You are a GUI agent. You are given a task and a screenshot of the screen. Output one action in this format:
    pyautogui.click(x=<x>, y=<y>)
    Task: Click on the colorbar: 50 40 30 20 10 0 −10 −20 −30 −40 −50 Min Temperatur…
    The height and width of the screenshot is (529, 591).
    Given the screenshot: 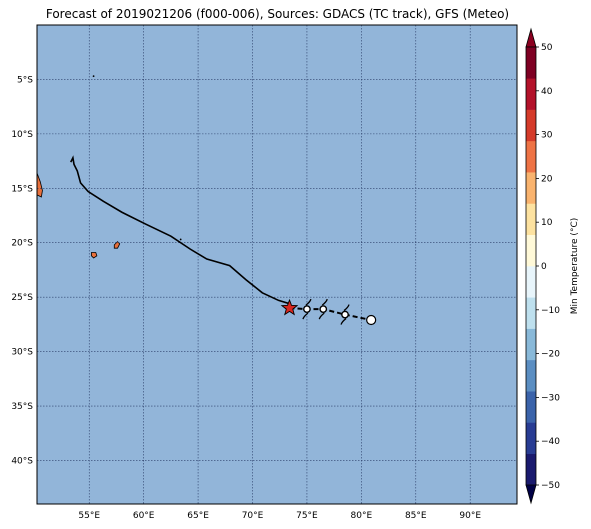 What is the action you would take?
    pyautogui.click(x=552, y=266)
    